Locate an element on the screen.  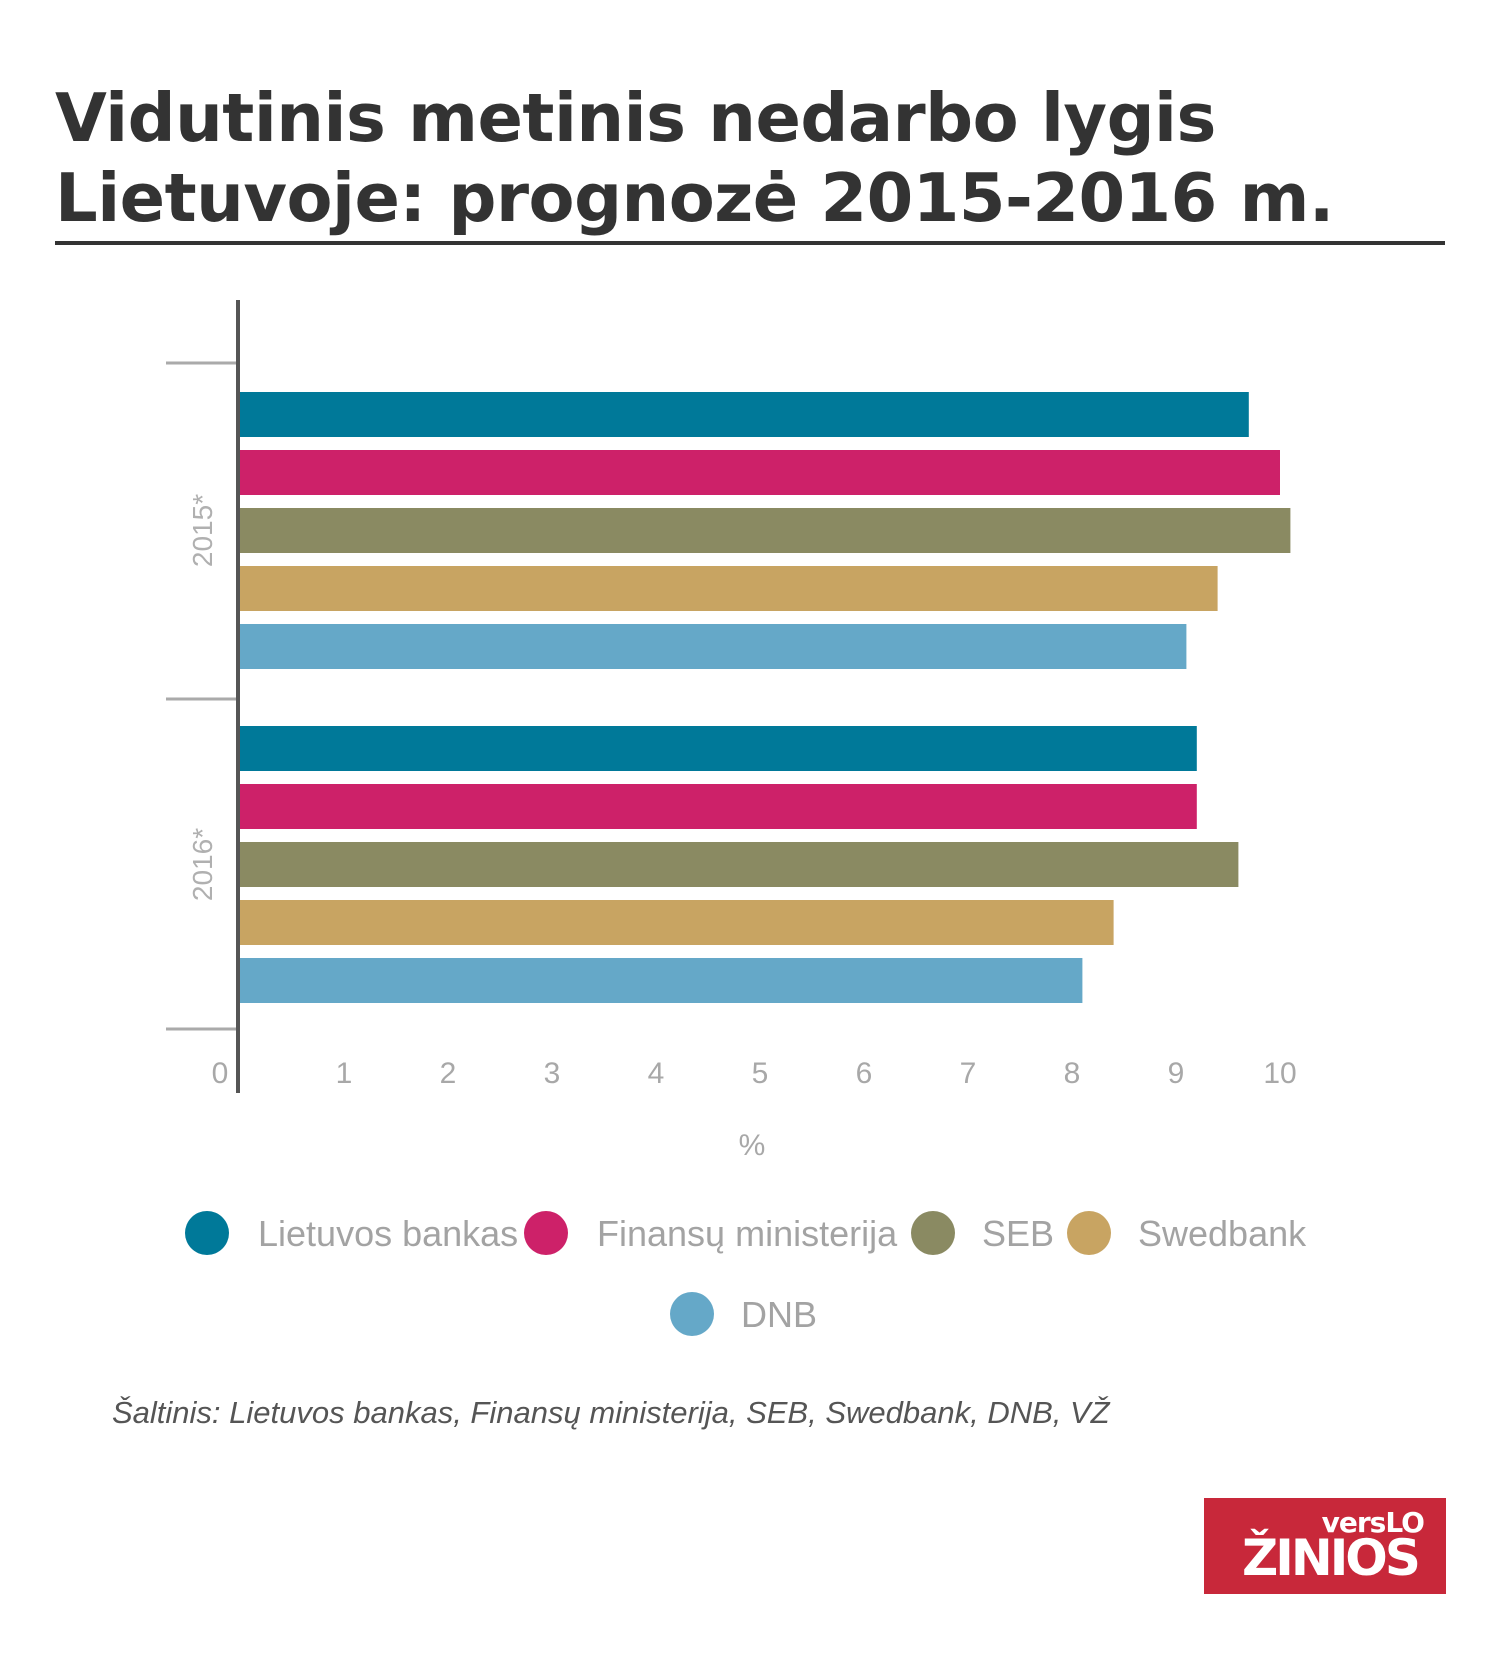
legend-label-seb: SEB is located at coordinates (1018, 1233).